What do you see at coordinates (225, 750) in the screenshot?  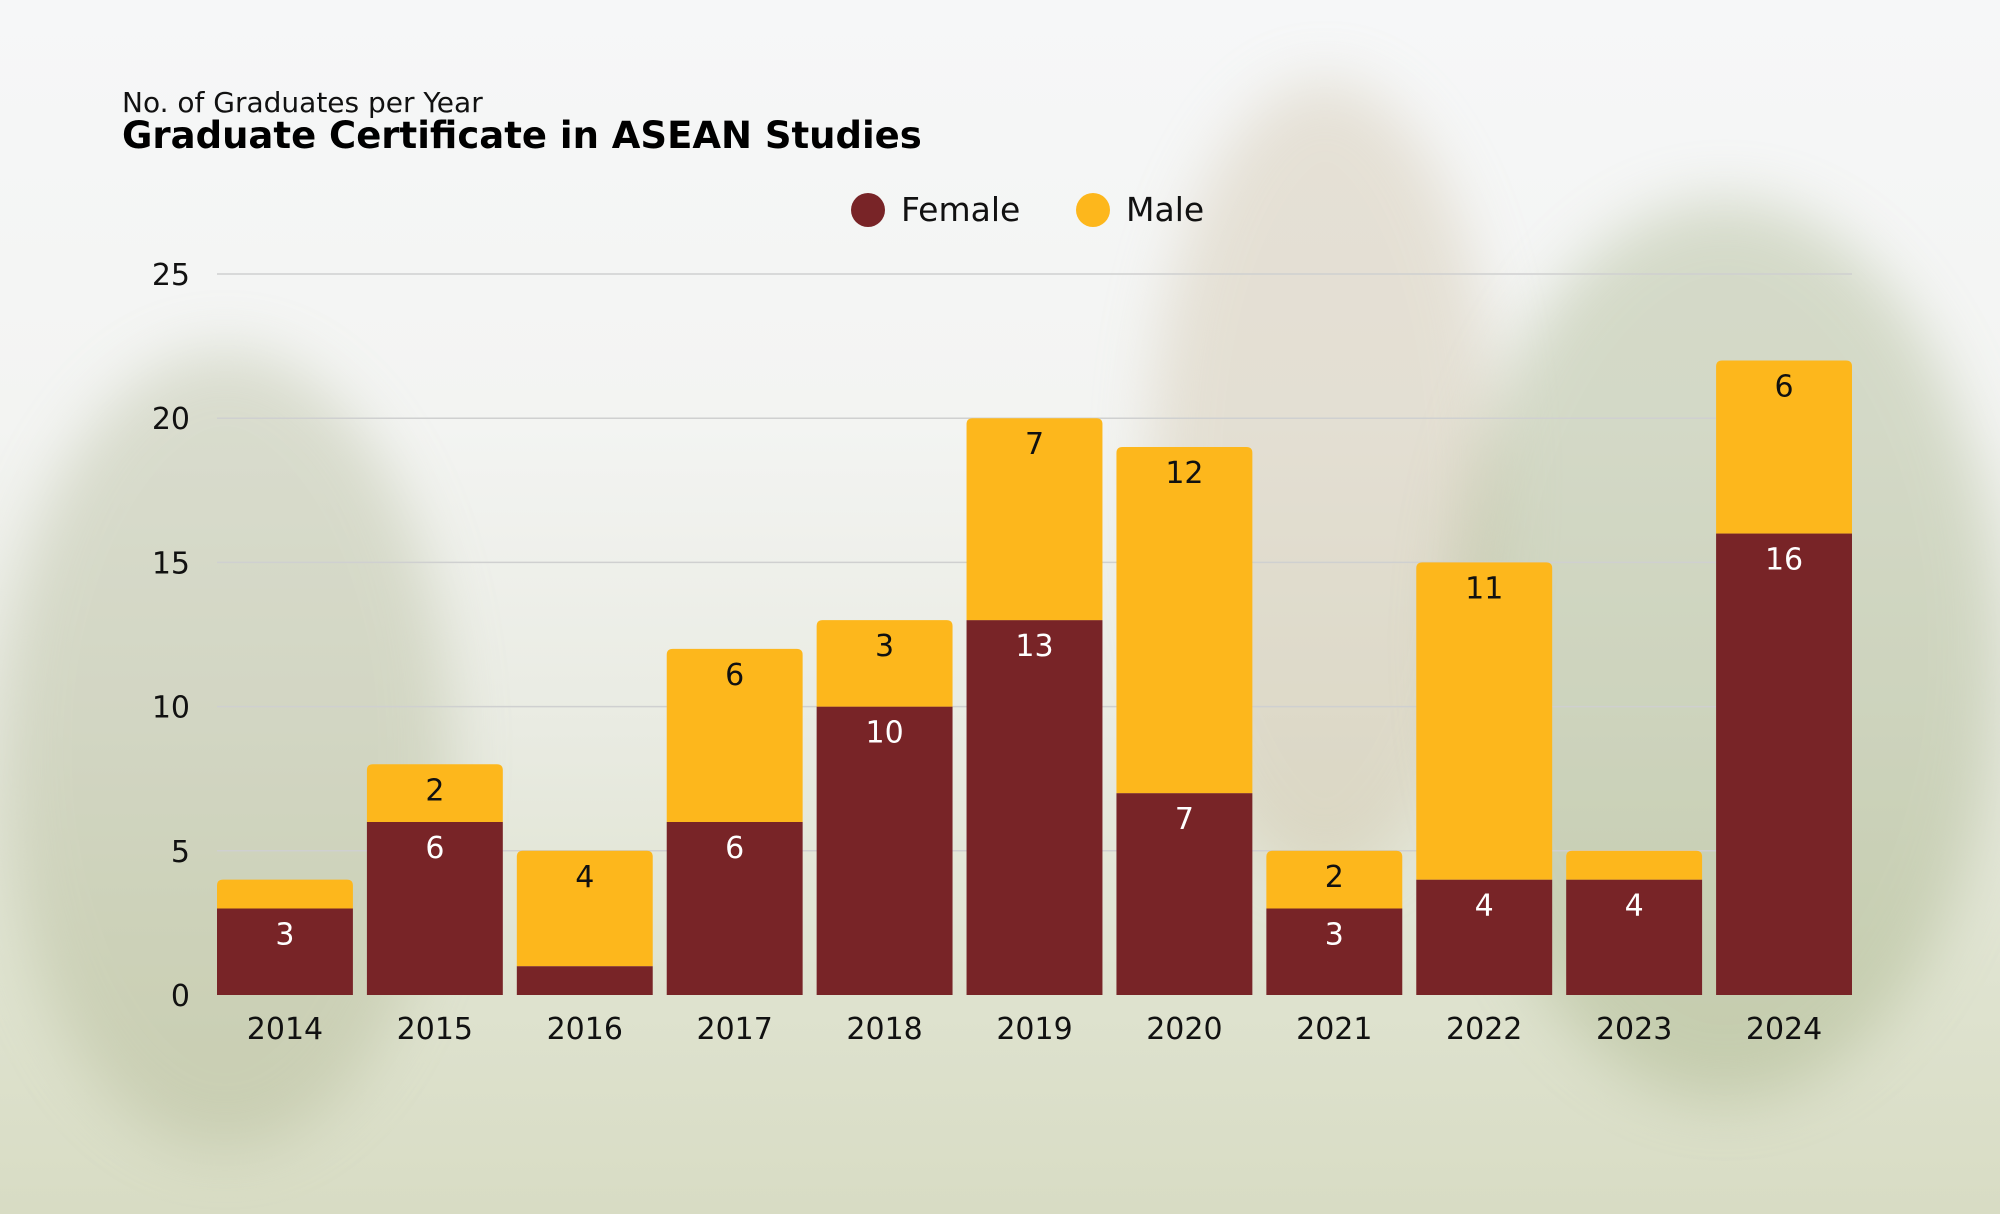 I see `background-trees-left` at bounding box center [225, 750].